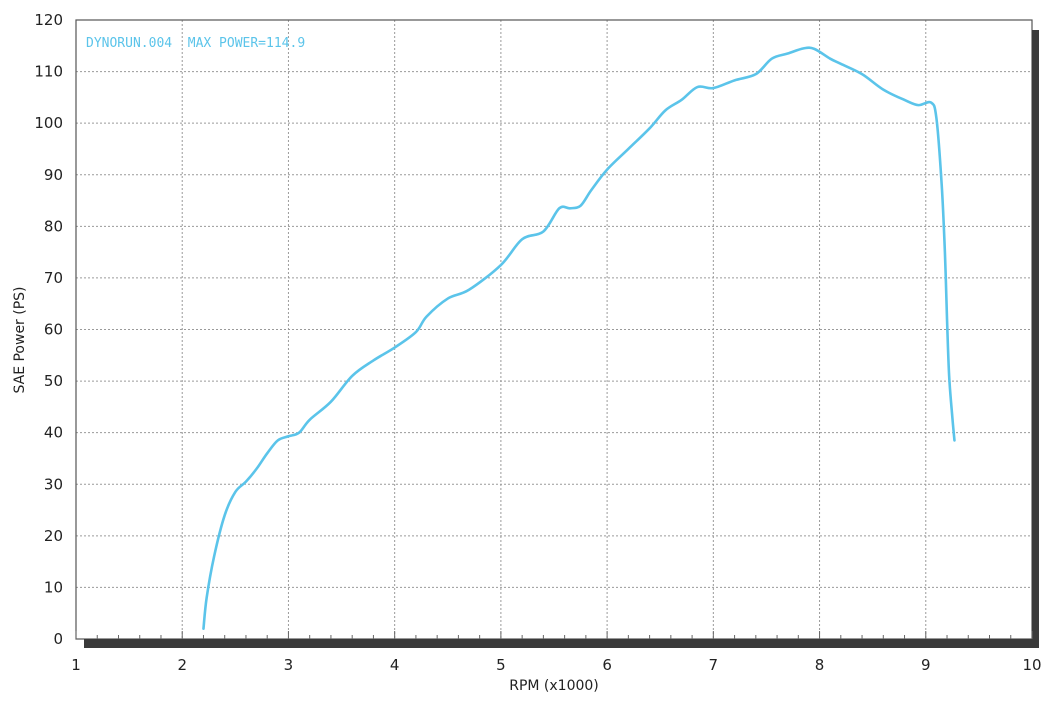 This screenshot has height=702, width=1060. Describe the element at coordinates (48, 20) in the screenshot. I see `y-tick-label: 120` at that location.